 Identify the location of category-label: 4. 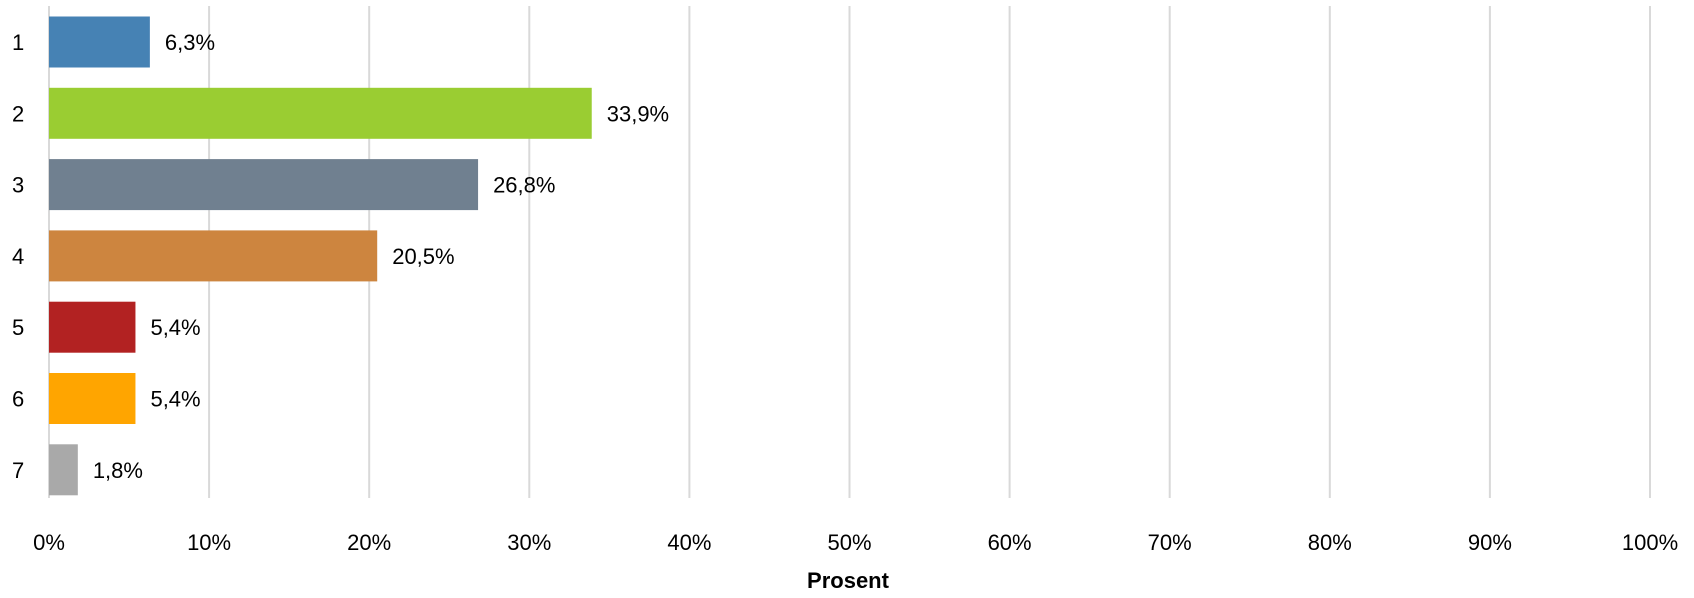
(18, 256).